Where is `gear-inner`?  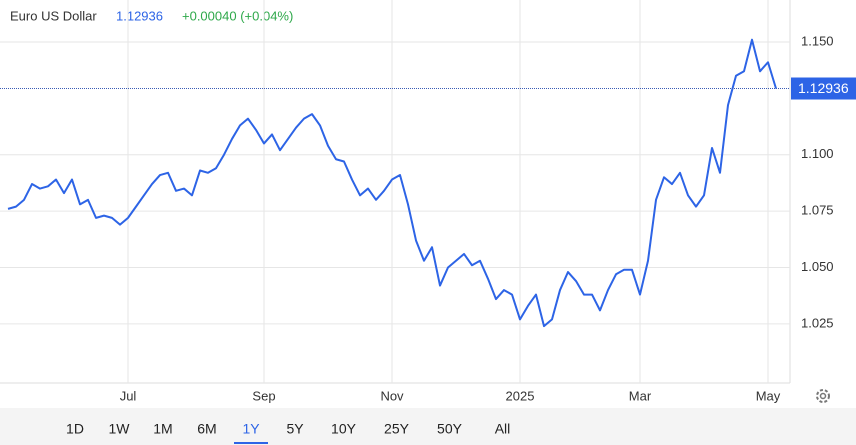 gear-inner is located at coordinates (823, 396).